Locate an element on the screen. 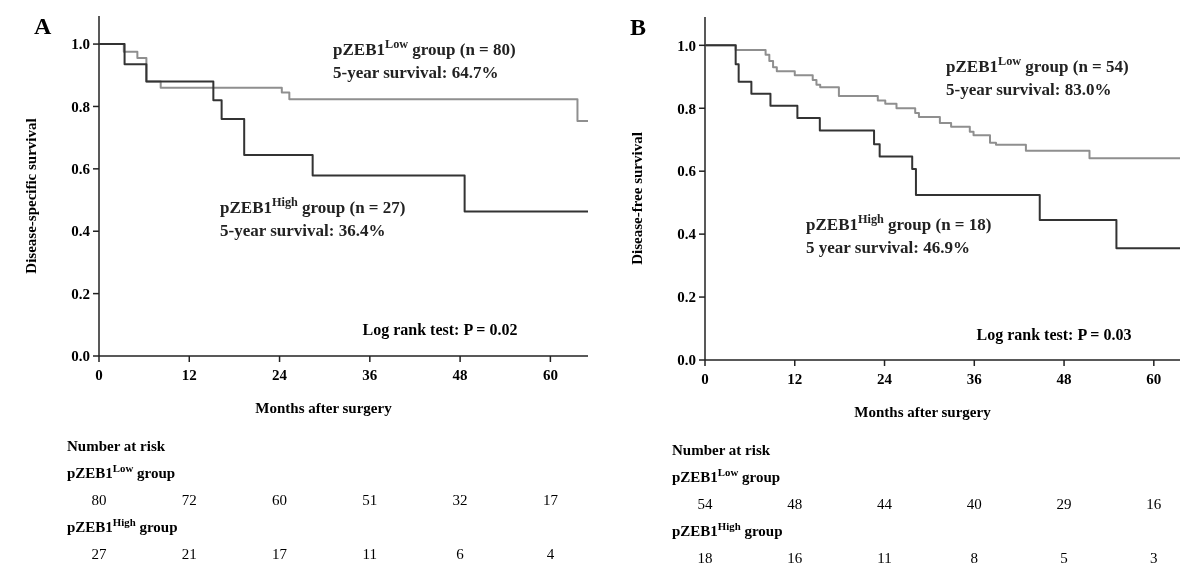 The image size is (1182, 571). series-label: pZEB1$^{High}$ group (n = 27) is located at coordinates (313, 206).